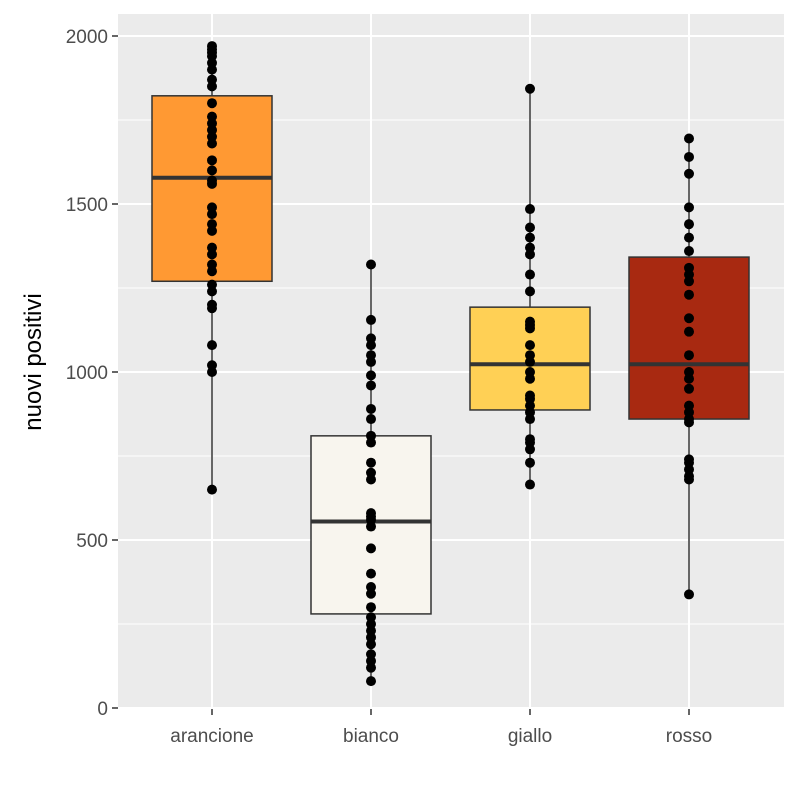 This screenshot has height=800, width=800. What do you see at coordinates (211, 736) in the screenshot?
I see `x-tick-label: arancione` at bounding box center [211, 736].